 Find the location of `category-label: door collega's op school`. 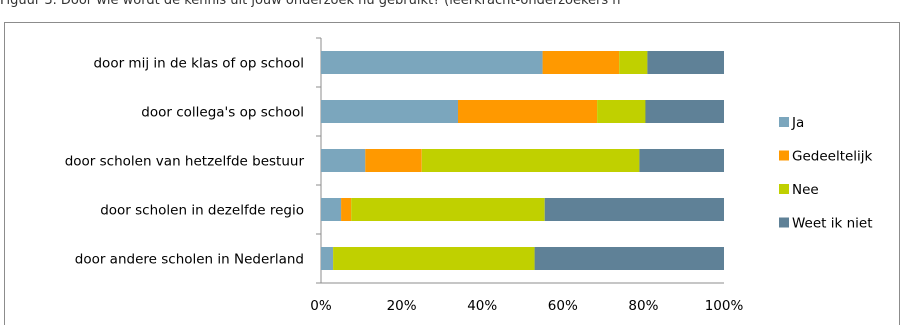

category-label: door collega's op school is located at coordinates (222, 113).